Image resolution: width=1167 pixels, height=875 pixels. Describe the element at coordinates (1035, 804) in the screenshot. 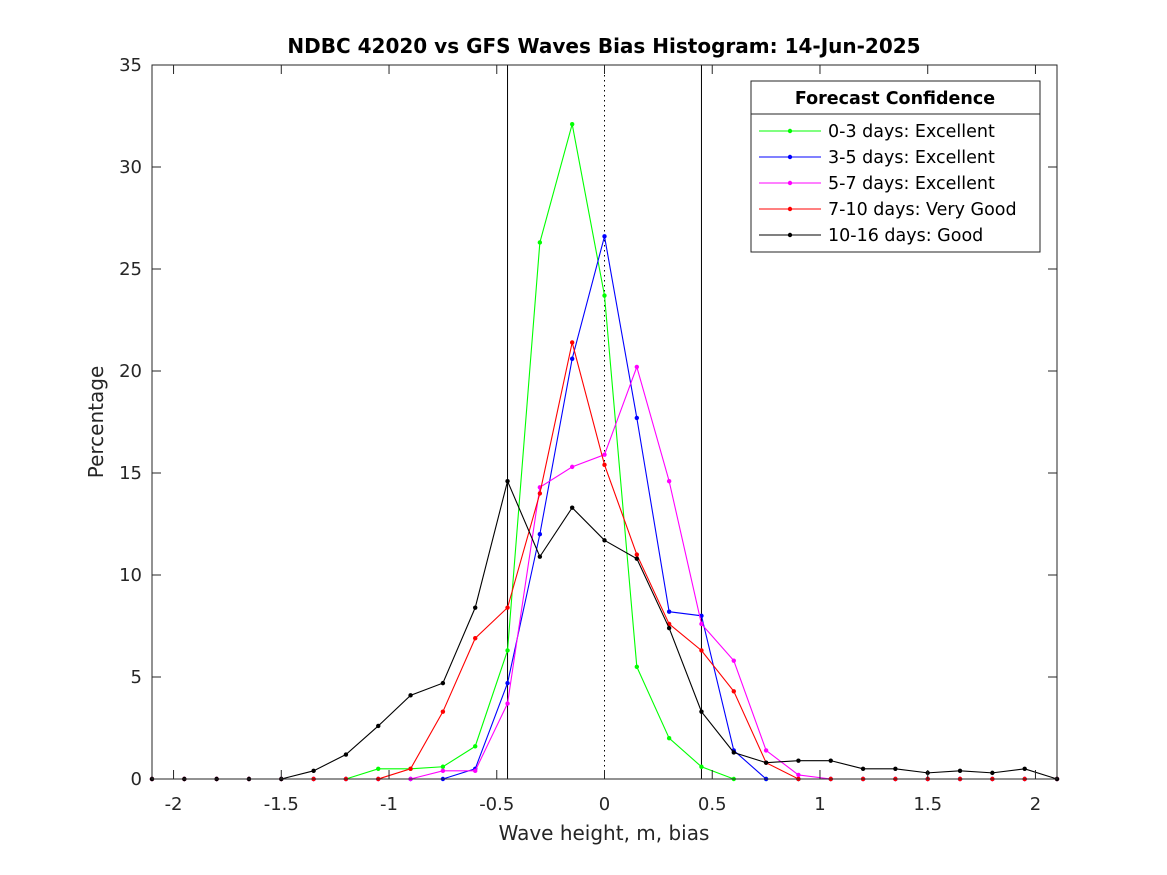

I see `x-tick-label: 2` at that location.